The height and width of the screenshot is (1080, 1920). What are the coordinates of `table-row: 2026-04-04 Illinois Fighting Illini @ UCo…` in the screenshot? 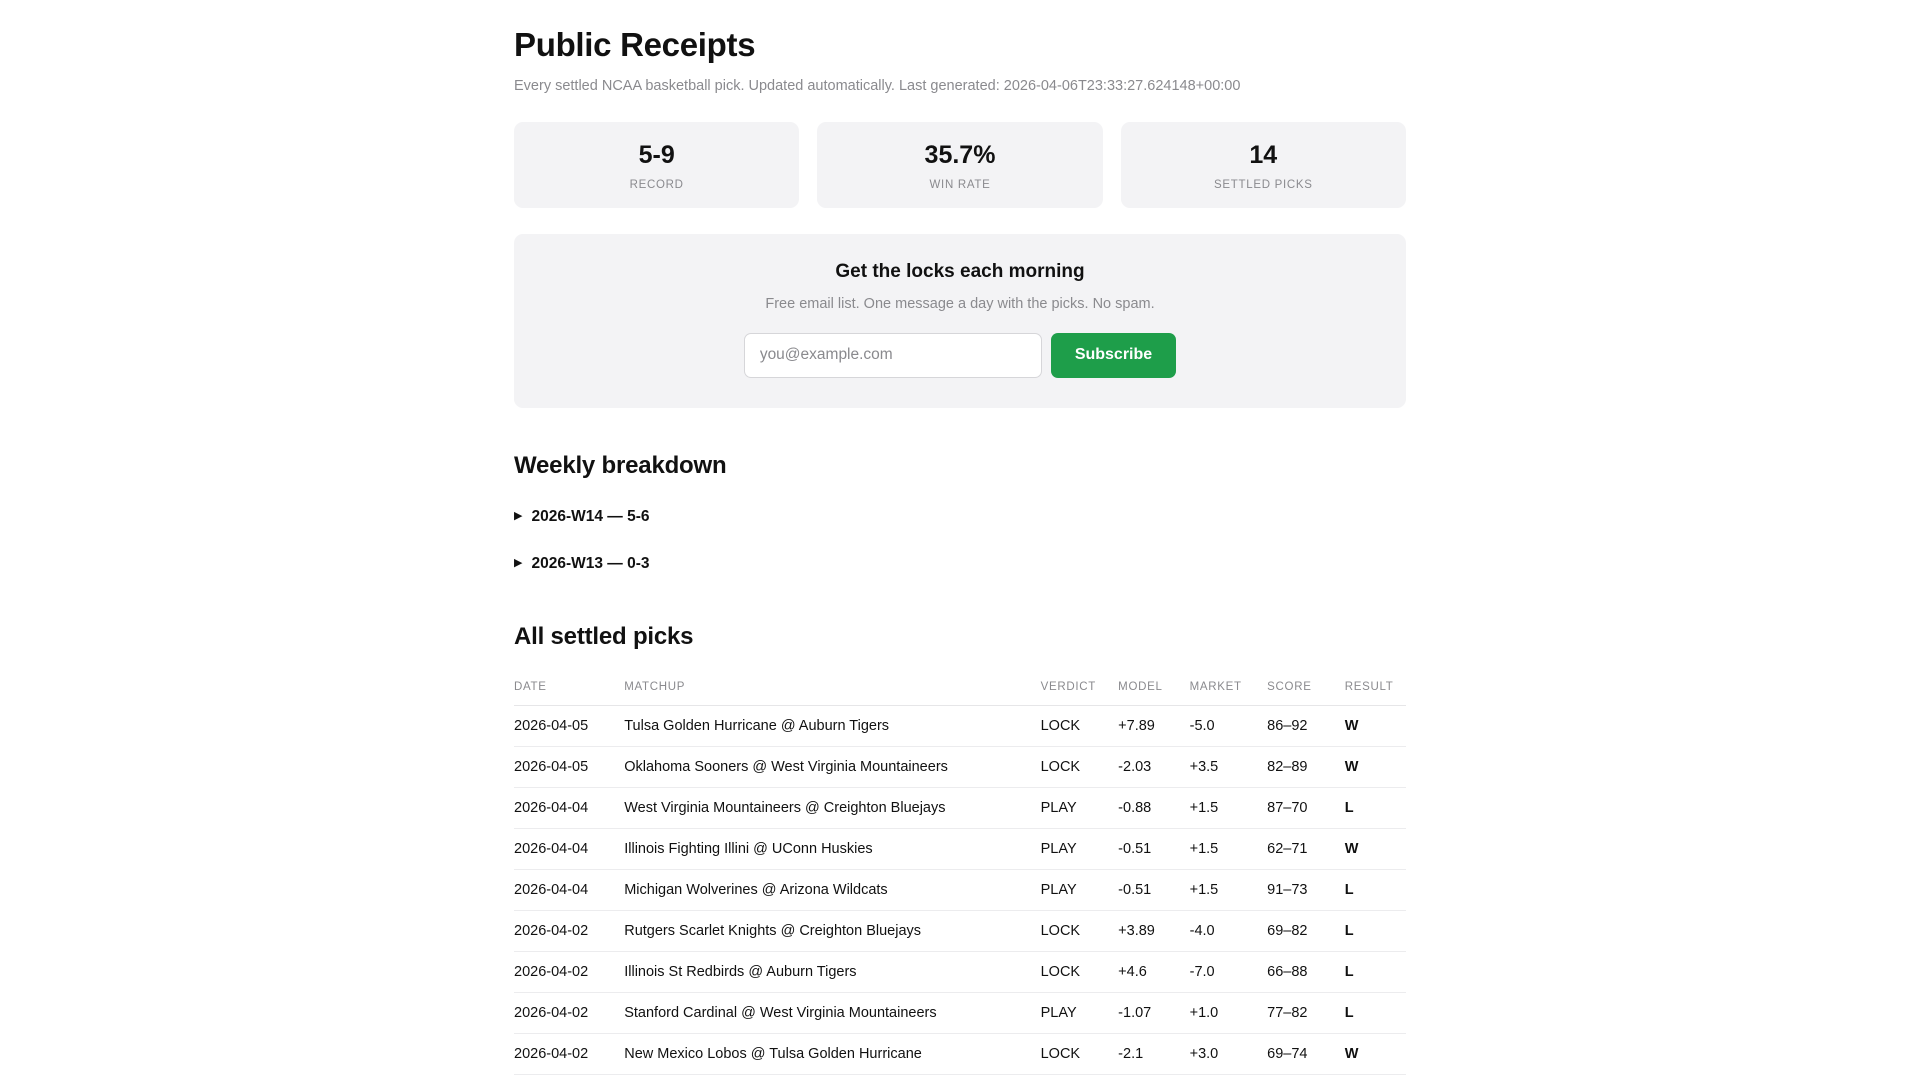 It's located at (960, 849).